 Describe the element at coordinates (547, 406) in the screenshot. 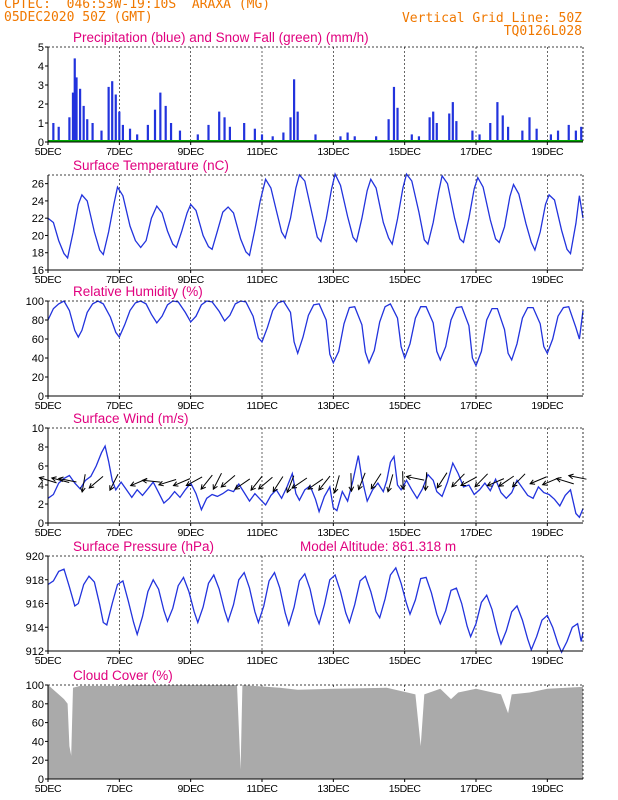

I see `rh-xtick-label: 19DEC` at that location.